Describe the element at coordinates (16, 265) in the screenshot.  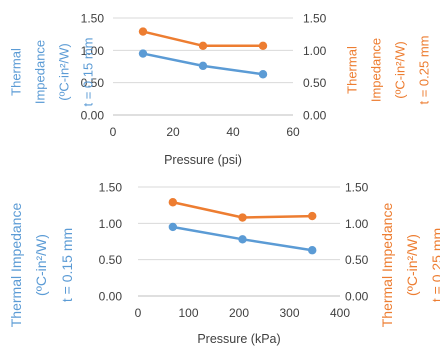
I see `y-left-axis-title-line: Thermal Impedance` at that location.